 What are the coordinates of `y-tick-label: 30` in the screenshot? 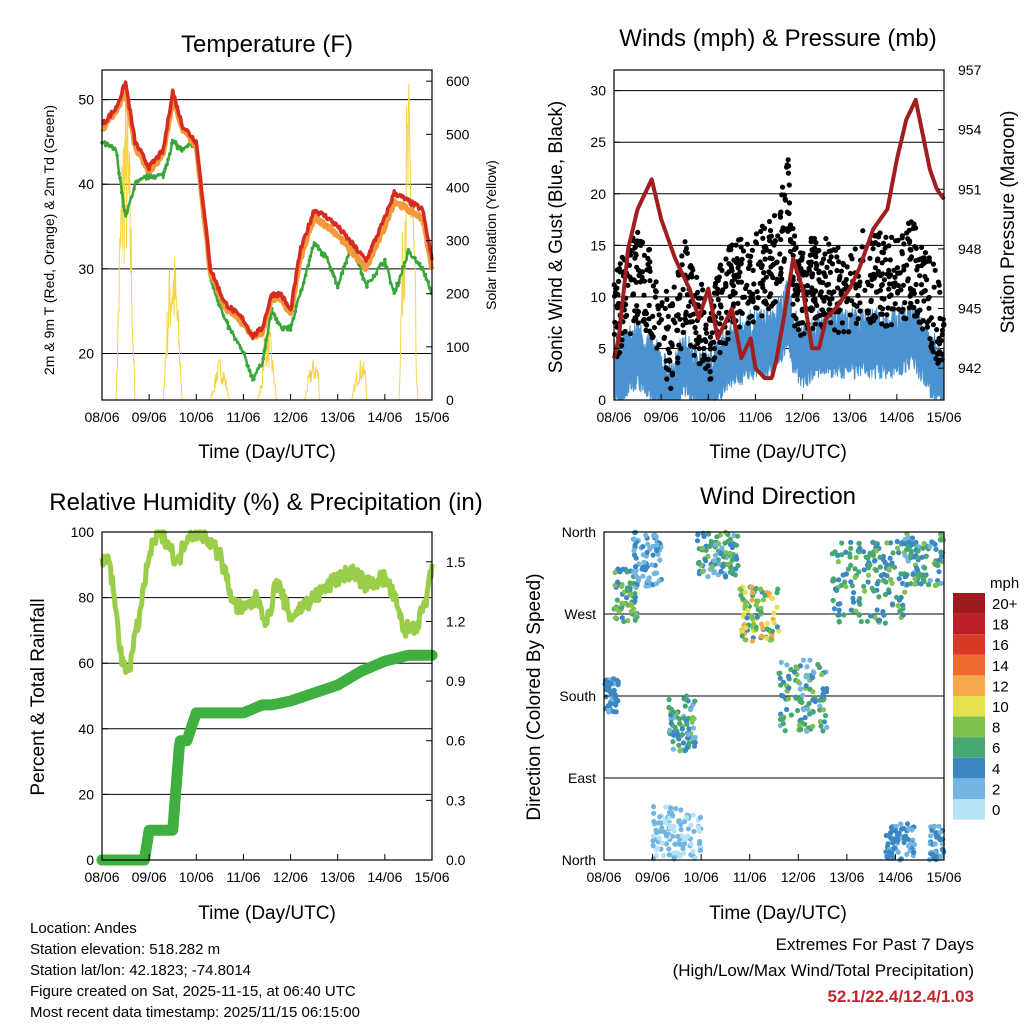 It's located at (86, 269).